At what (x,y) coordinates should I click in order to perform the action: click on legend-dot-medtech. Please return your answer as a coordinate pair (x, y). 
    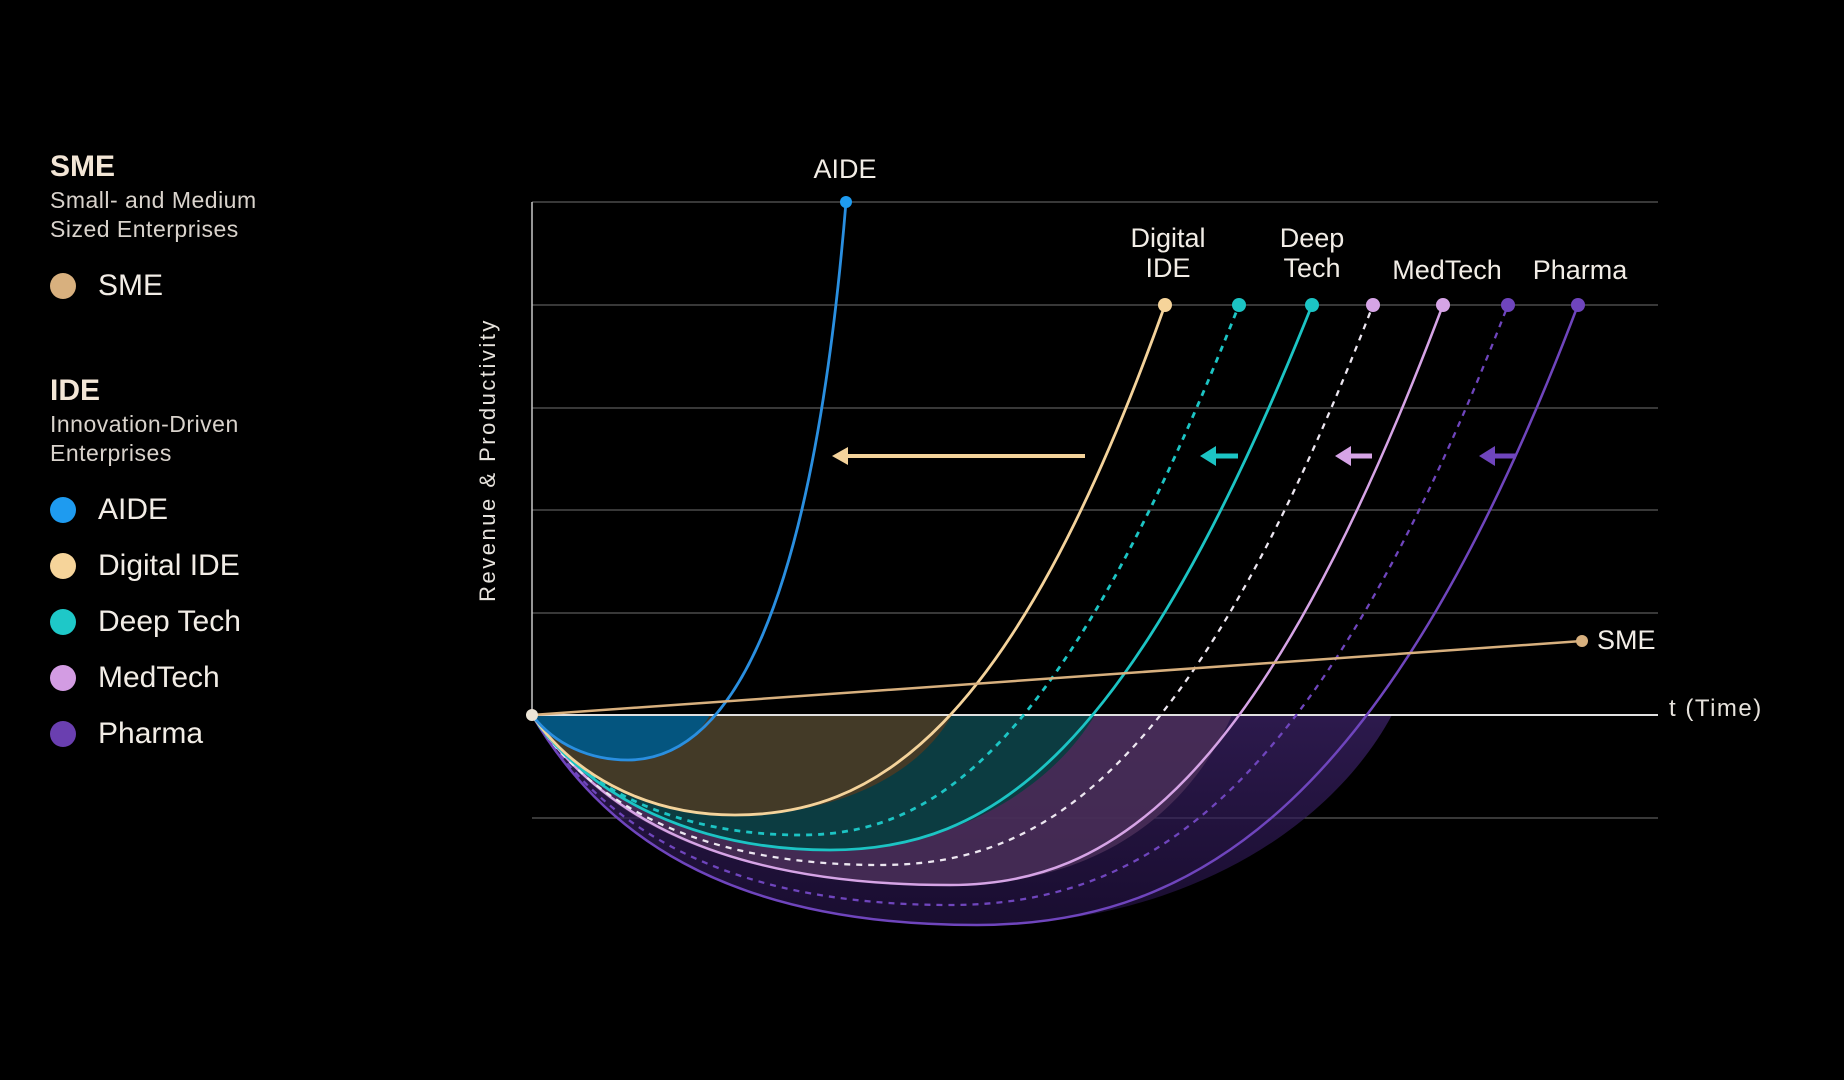
    Looking at the image, I should click on (63, 678).